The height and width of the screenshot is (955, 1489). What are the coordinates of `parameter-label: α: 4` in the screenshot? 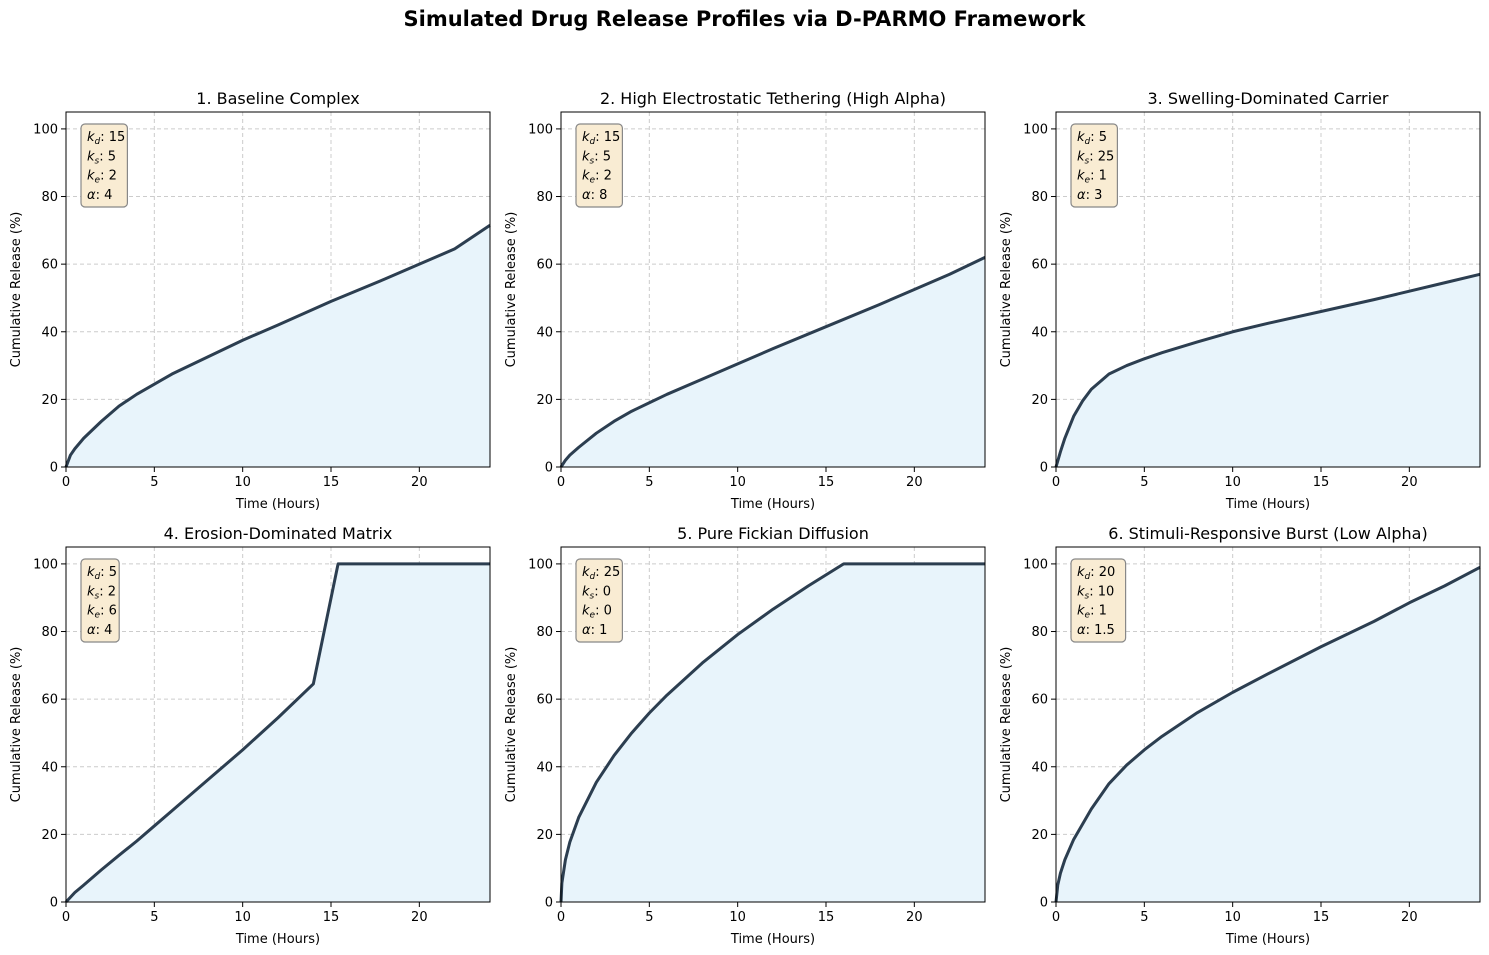 It's located at (99, 630).